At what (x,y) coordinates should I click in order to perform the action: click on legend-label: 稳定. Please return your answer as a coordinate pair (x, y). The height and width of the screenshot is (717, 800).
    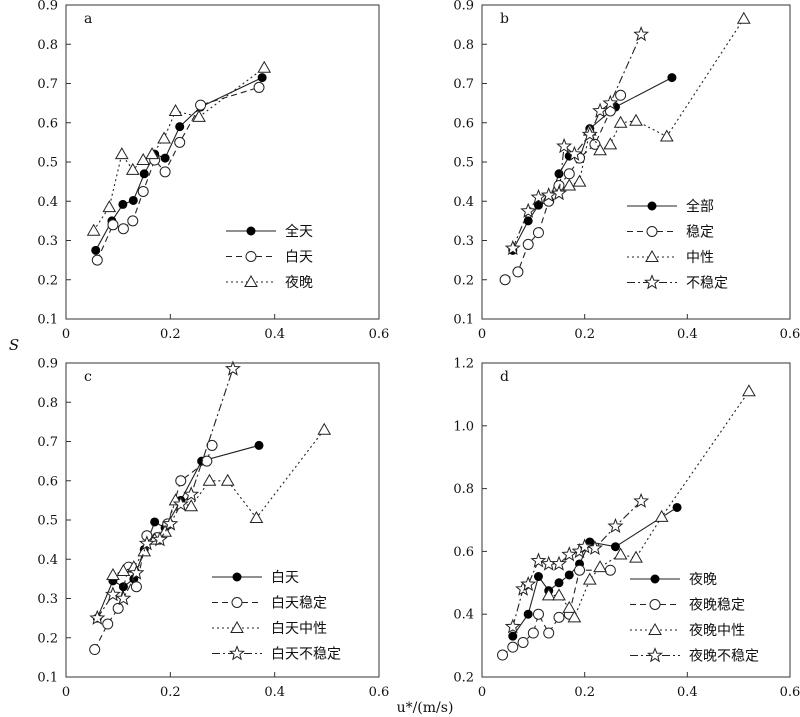
    Looking at the image, I should click on (700, 233).